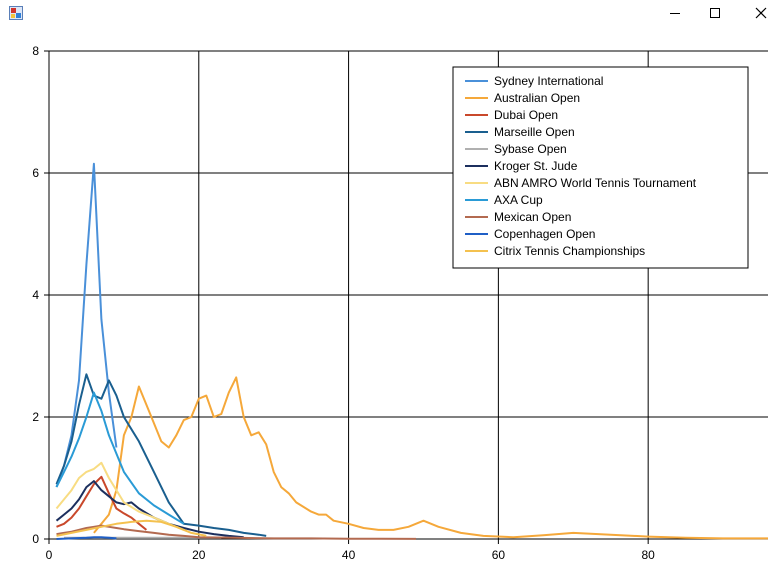 This screenshot has height=585, width=780. Describe the element at coordinates (16, 13) in the screenshot. I see `app-window-icon` at that location.